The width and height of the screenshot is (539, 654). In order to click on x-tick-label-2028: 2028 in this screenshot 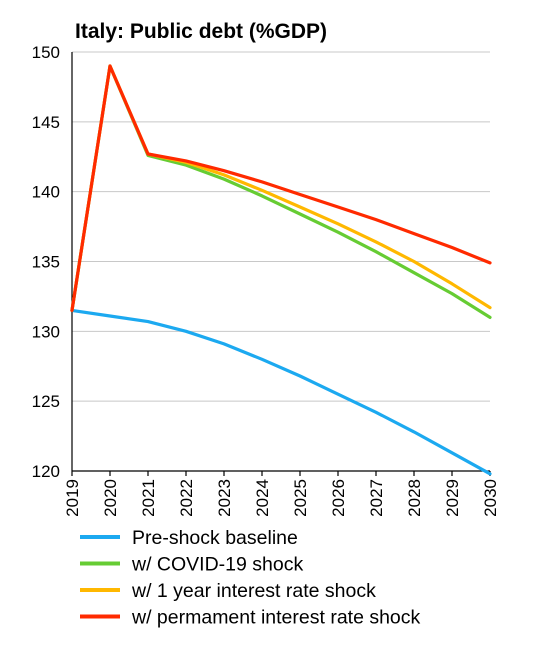, I will do `click(414, 498)`.